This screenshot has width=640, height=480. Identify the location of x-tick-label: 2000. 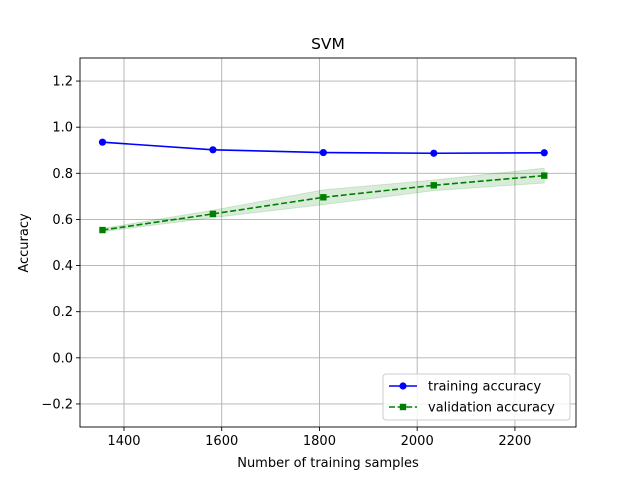
(417, 441).